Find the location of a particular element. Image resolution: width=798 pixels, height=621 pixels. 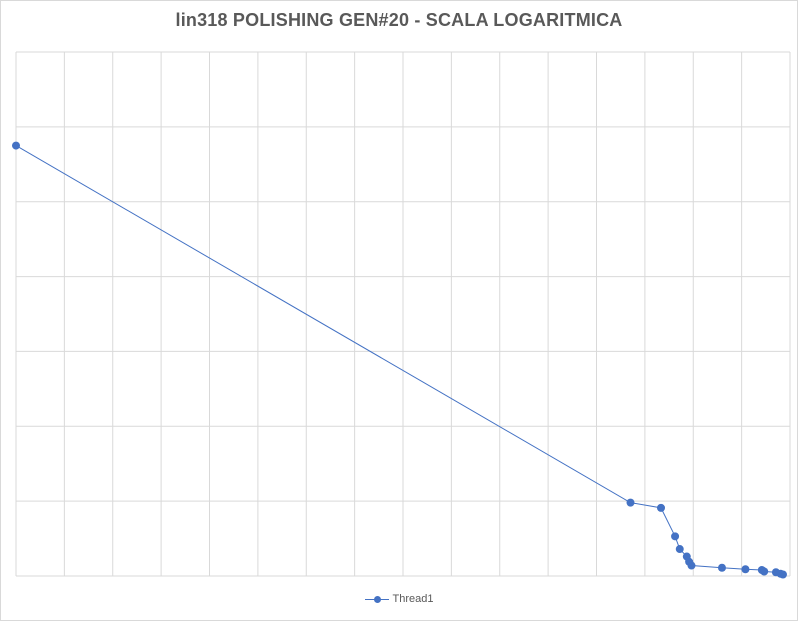

legend: Thread1 is located at coordinates (399, 599).